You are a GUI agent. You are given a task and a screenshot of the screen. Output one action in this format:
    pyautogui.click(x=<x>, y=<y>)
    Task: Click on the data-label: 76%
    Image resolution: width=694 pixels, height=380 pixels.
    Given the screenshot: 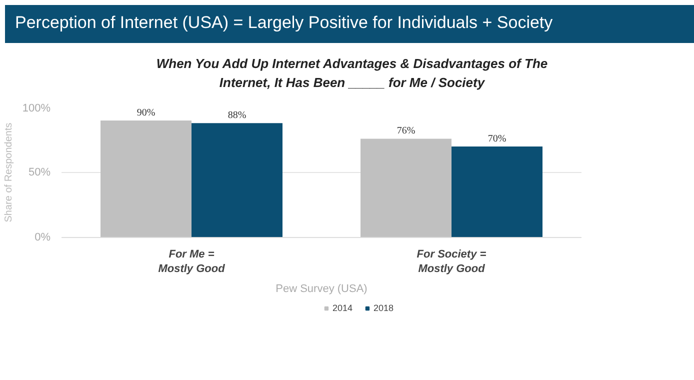 What is the action you would take?
    pyautogui.click(x=406, y=131)
    